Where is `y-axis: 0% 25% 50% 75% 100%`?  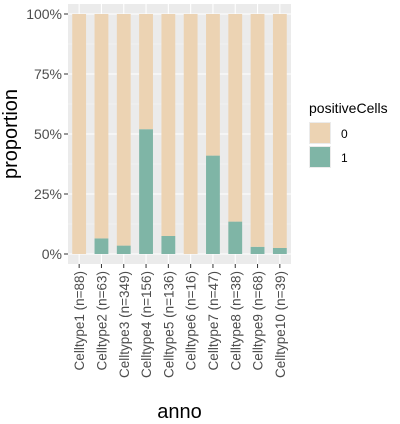 y-axis: 0% 25% 50% 75% 100% is located at coordinates (47, 134).